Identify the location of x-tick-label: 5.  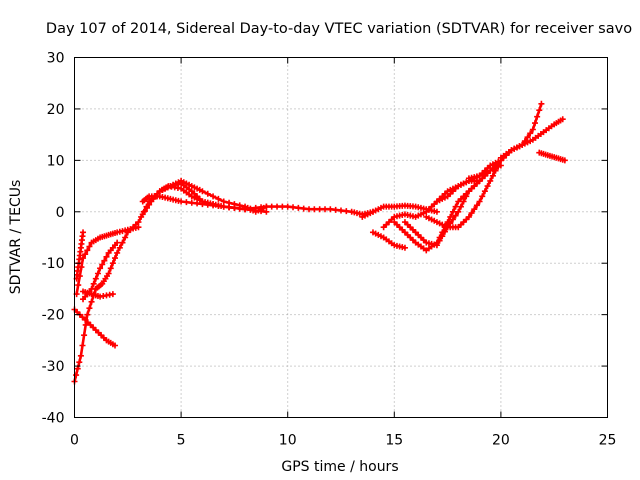
(181, 441).